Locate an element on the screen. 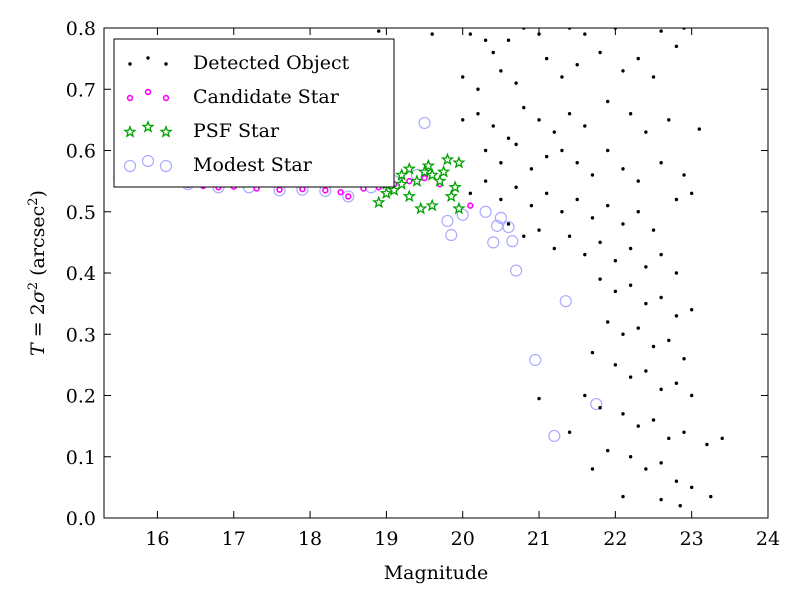  x-tick-label: 18 is located at coordinates (310, 539).